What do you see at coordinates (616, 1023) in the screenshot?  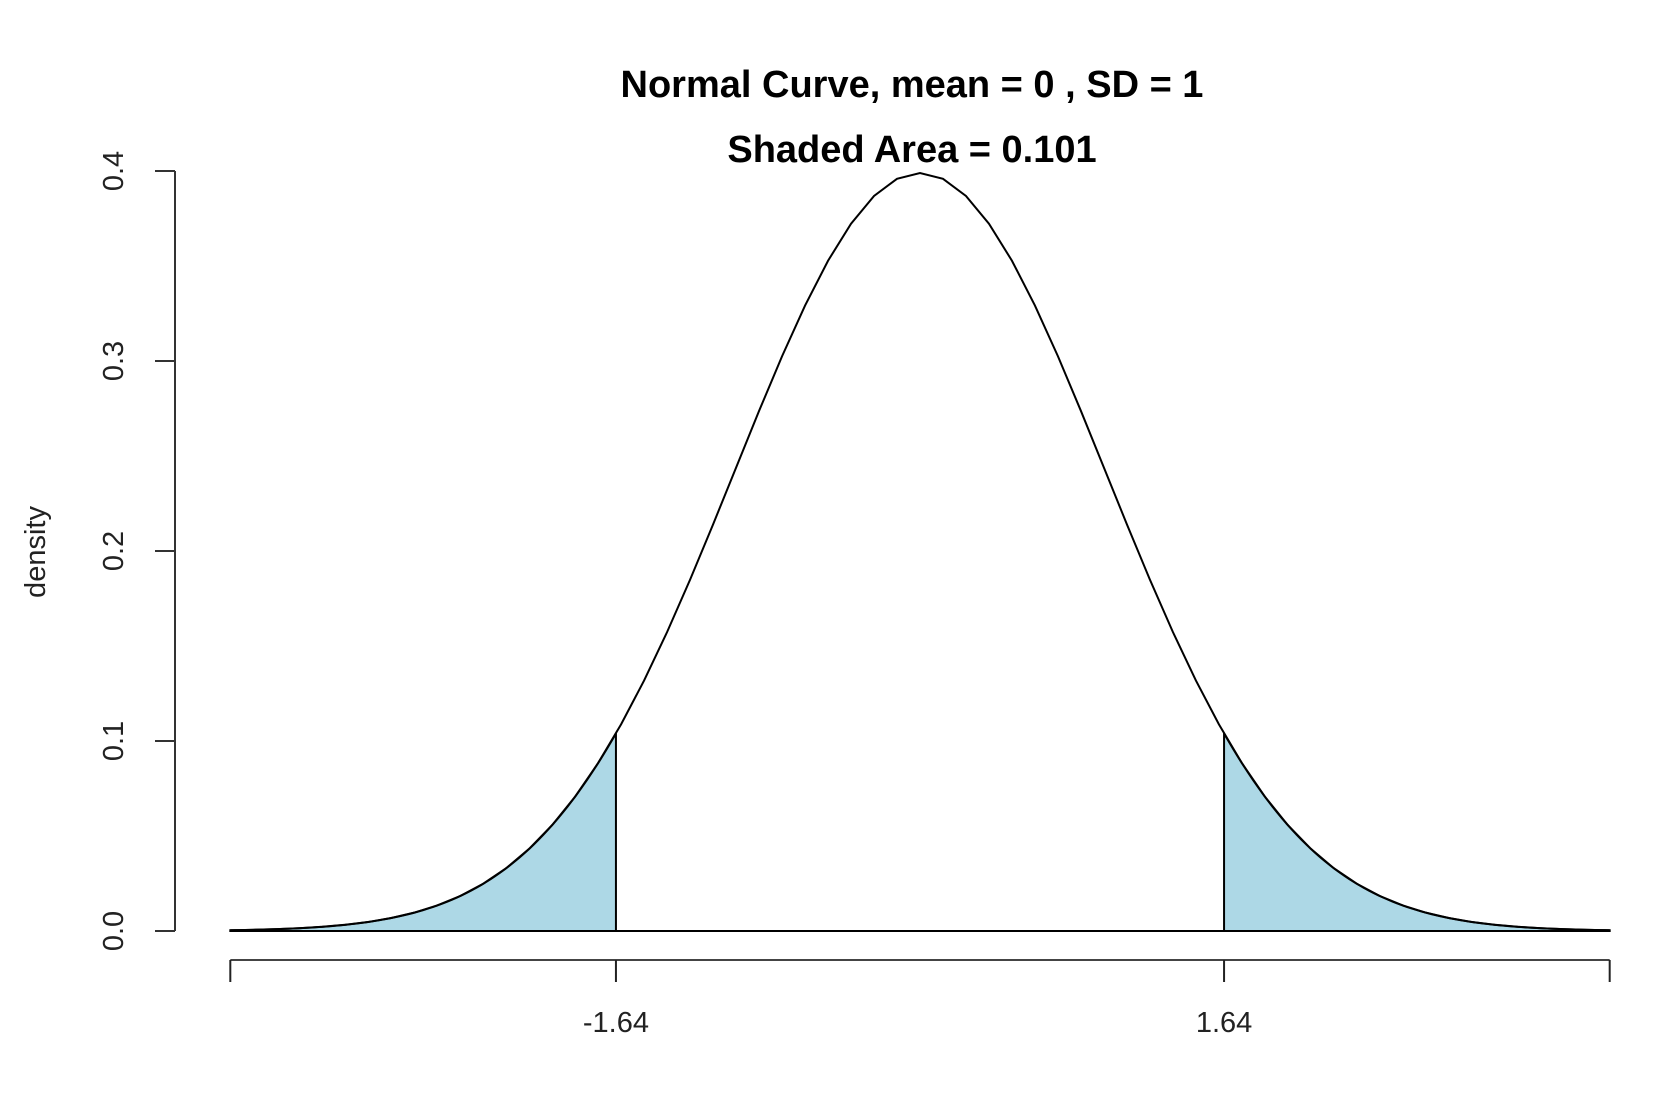 I see `x-tick-label: -1.64` at bounding box center [616, 1023].